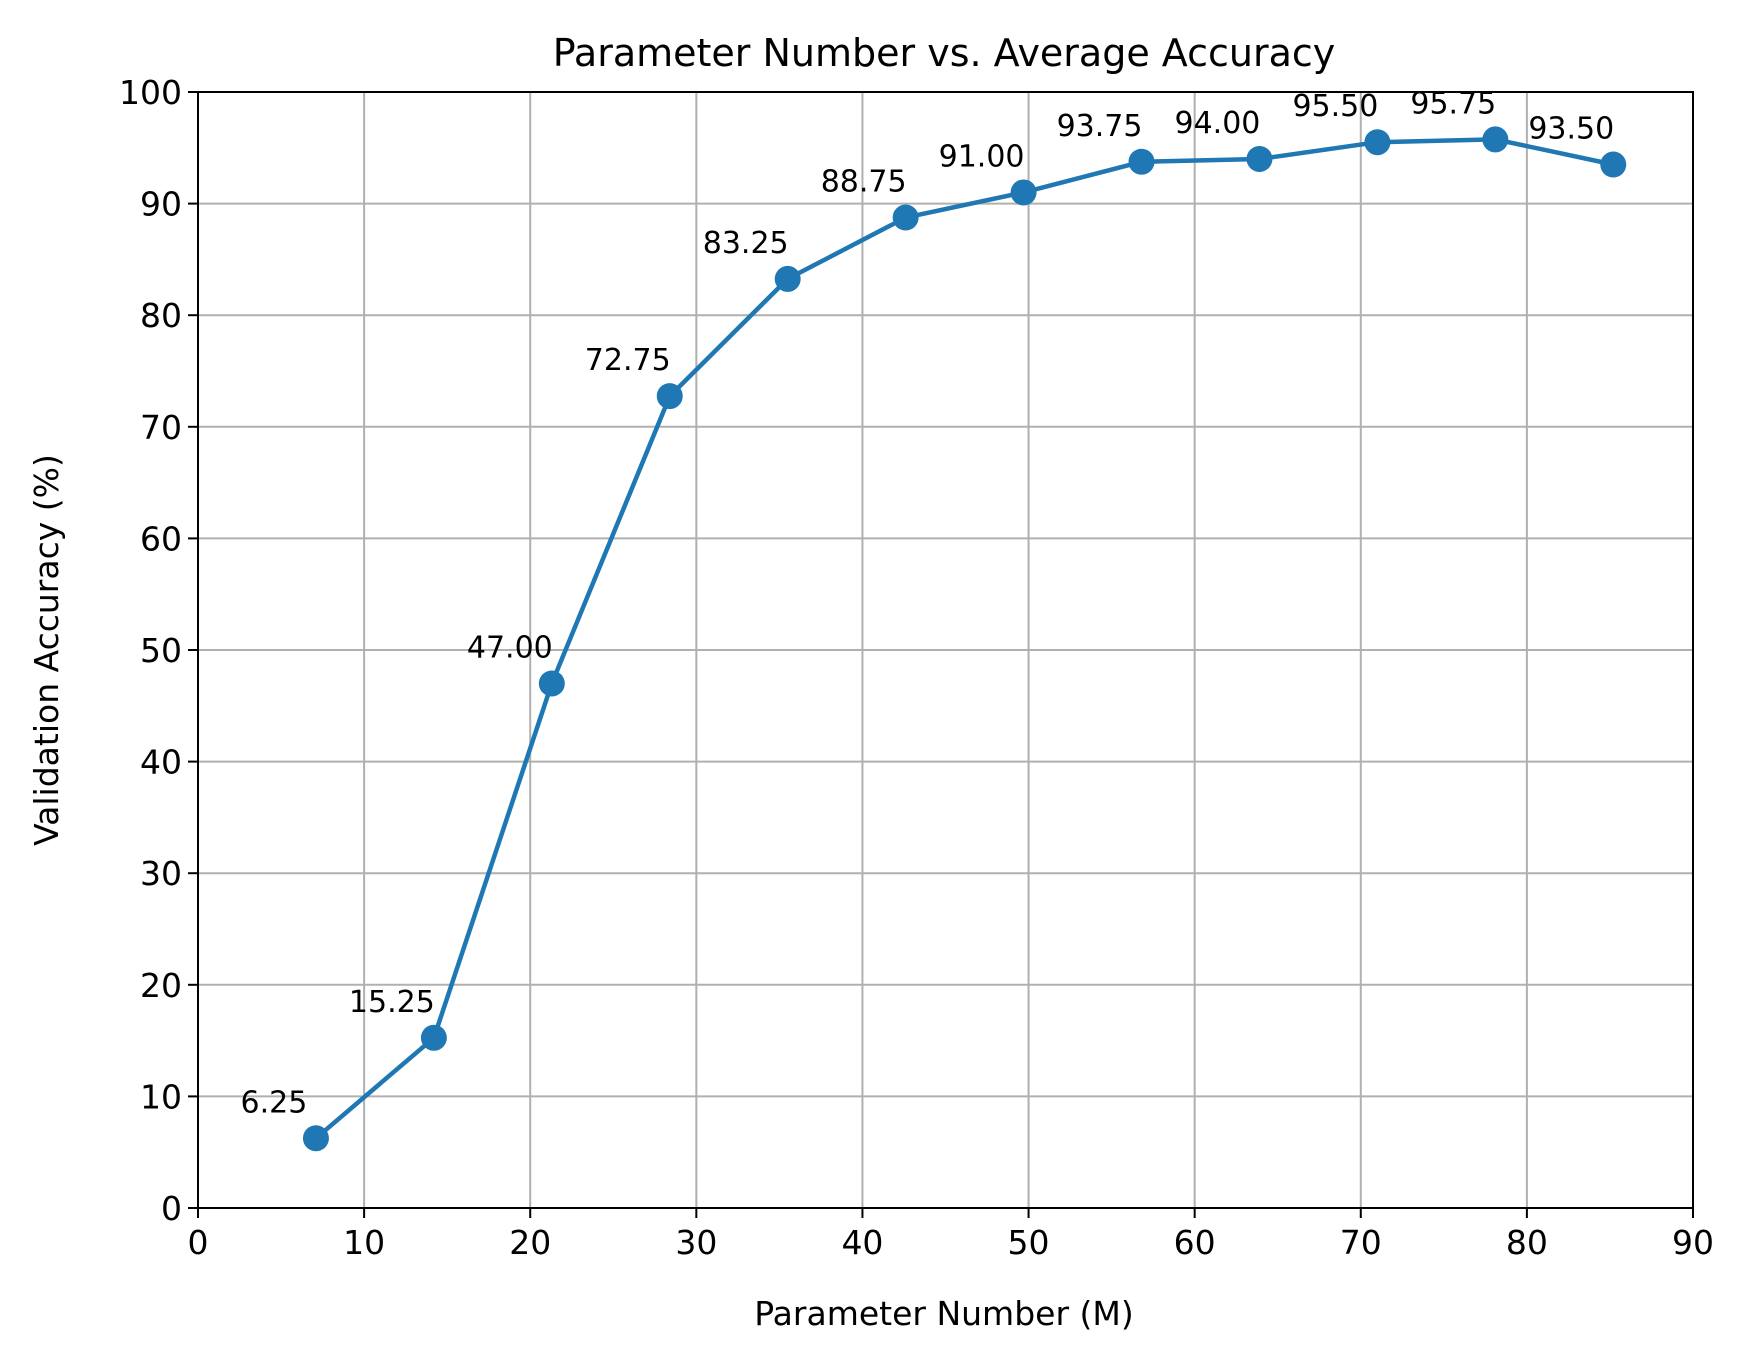 Image resolution: width=1741 pixels, height=1361 pixels. What do you see at coordinates (628, 360) in the screenshot?
I see `data-label: 72.75` at bounding box center [628, 360].